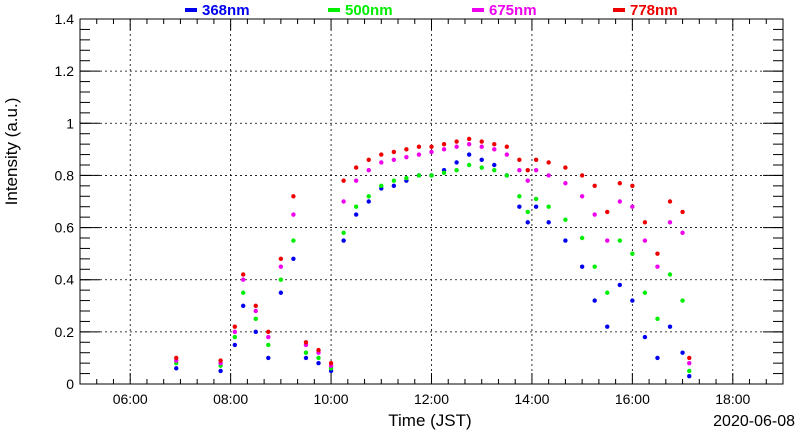 This screenshot has height=434, width=800. Describe the element at coordinates (531, 399) in the screenshot. I see `x-tick-label: 14:00` at that location.